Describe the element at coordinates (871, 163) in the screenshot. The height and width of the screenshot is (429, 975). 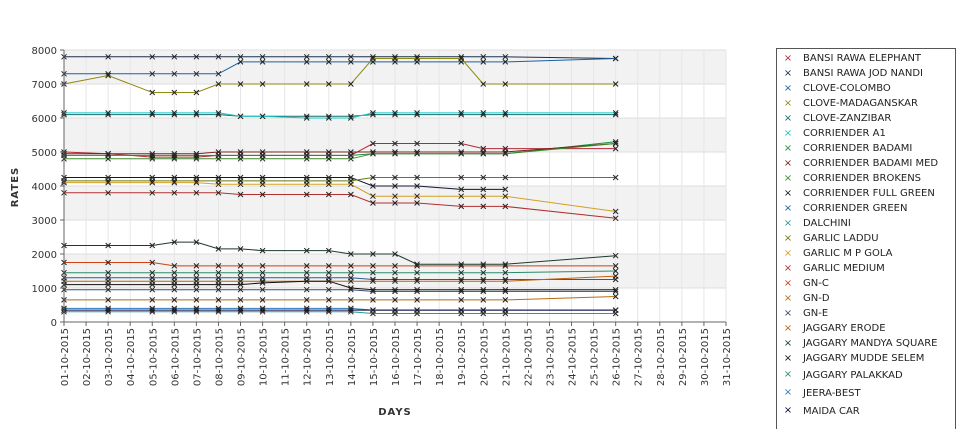
I see `legend-label: CORRIENDER BADAMI MED` at that location.